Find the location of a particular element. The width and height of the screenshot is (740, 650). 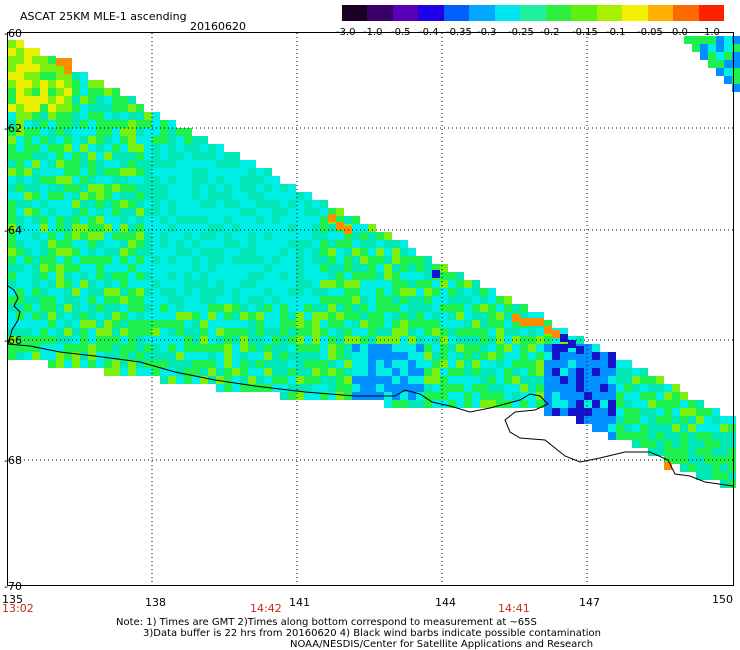

lon-label: 150 is located at coordinates (722, 599).